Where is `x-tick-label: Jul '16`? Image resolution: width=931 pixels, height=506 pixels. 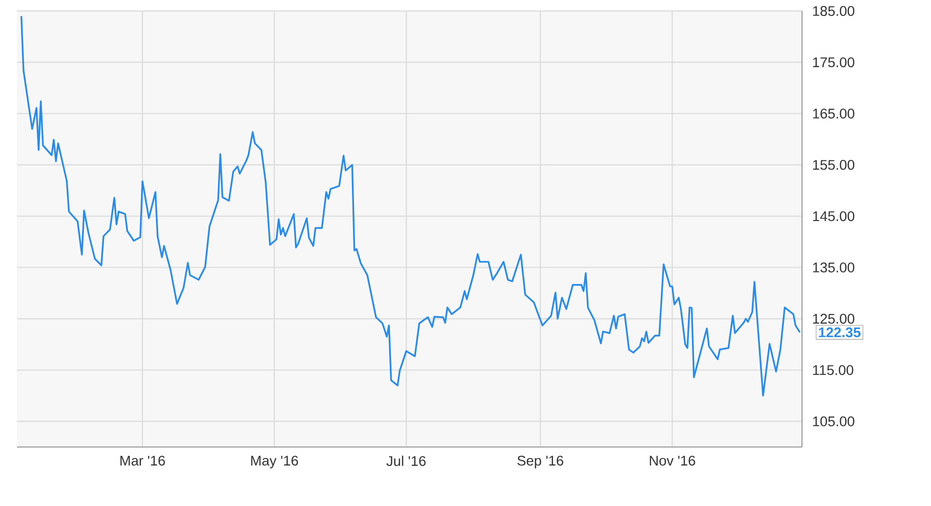 x-tick-label: Jul '16 is located at coordinates (406, 461).